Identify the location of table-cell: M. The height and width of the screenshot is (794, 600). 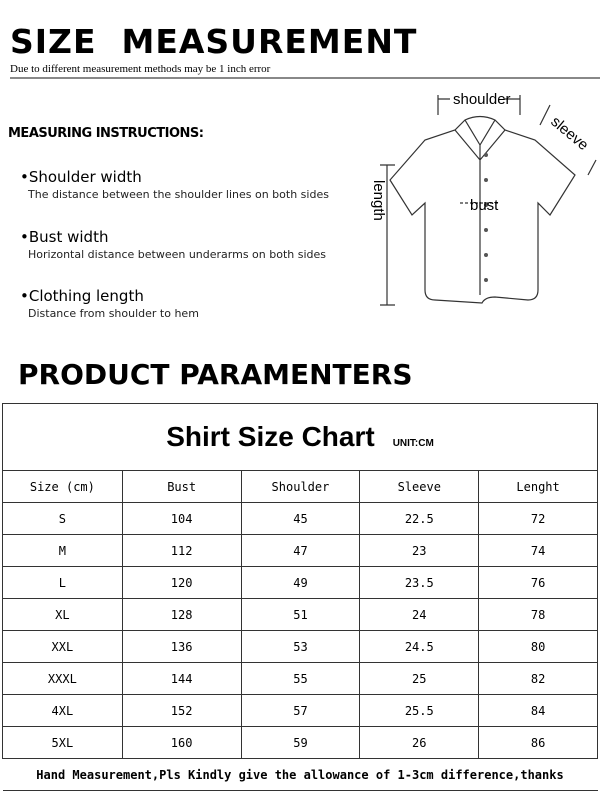
(62, 550).